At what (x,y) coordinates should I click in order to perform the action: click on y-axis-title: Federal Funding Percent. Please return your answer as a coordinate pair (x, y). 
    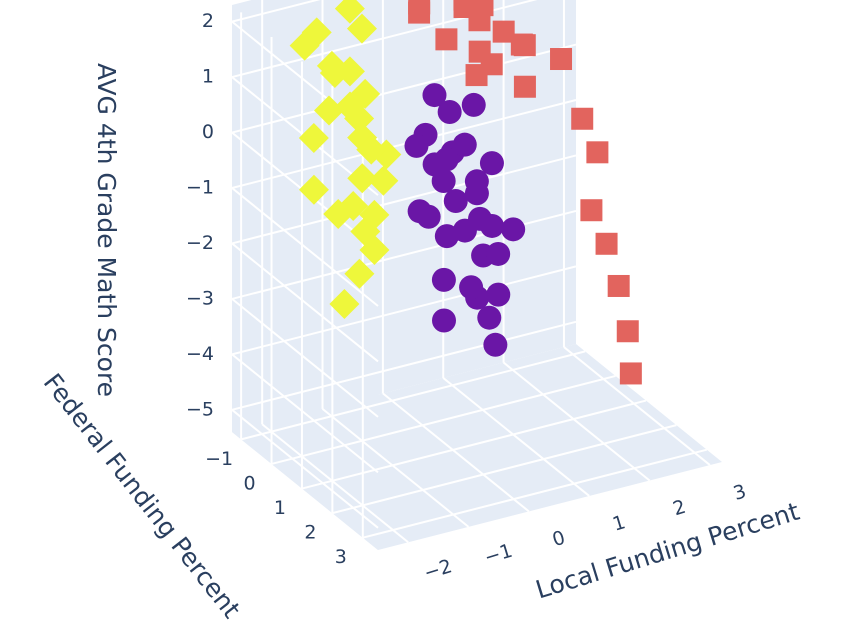
    Looking at the image, I should click on (142, 496).